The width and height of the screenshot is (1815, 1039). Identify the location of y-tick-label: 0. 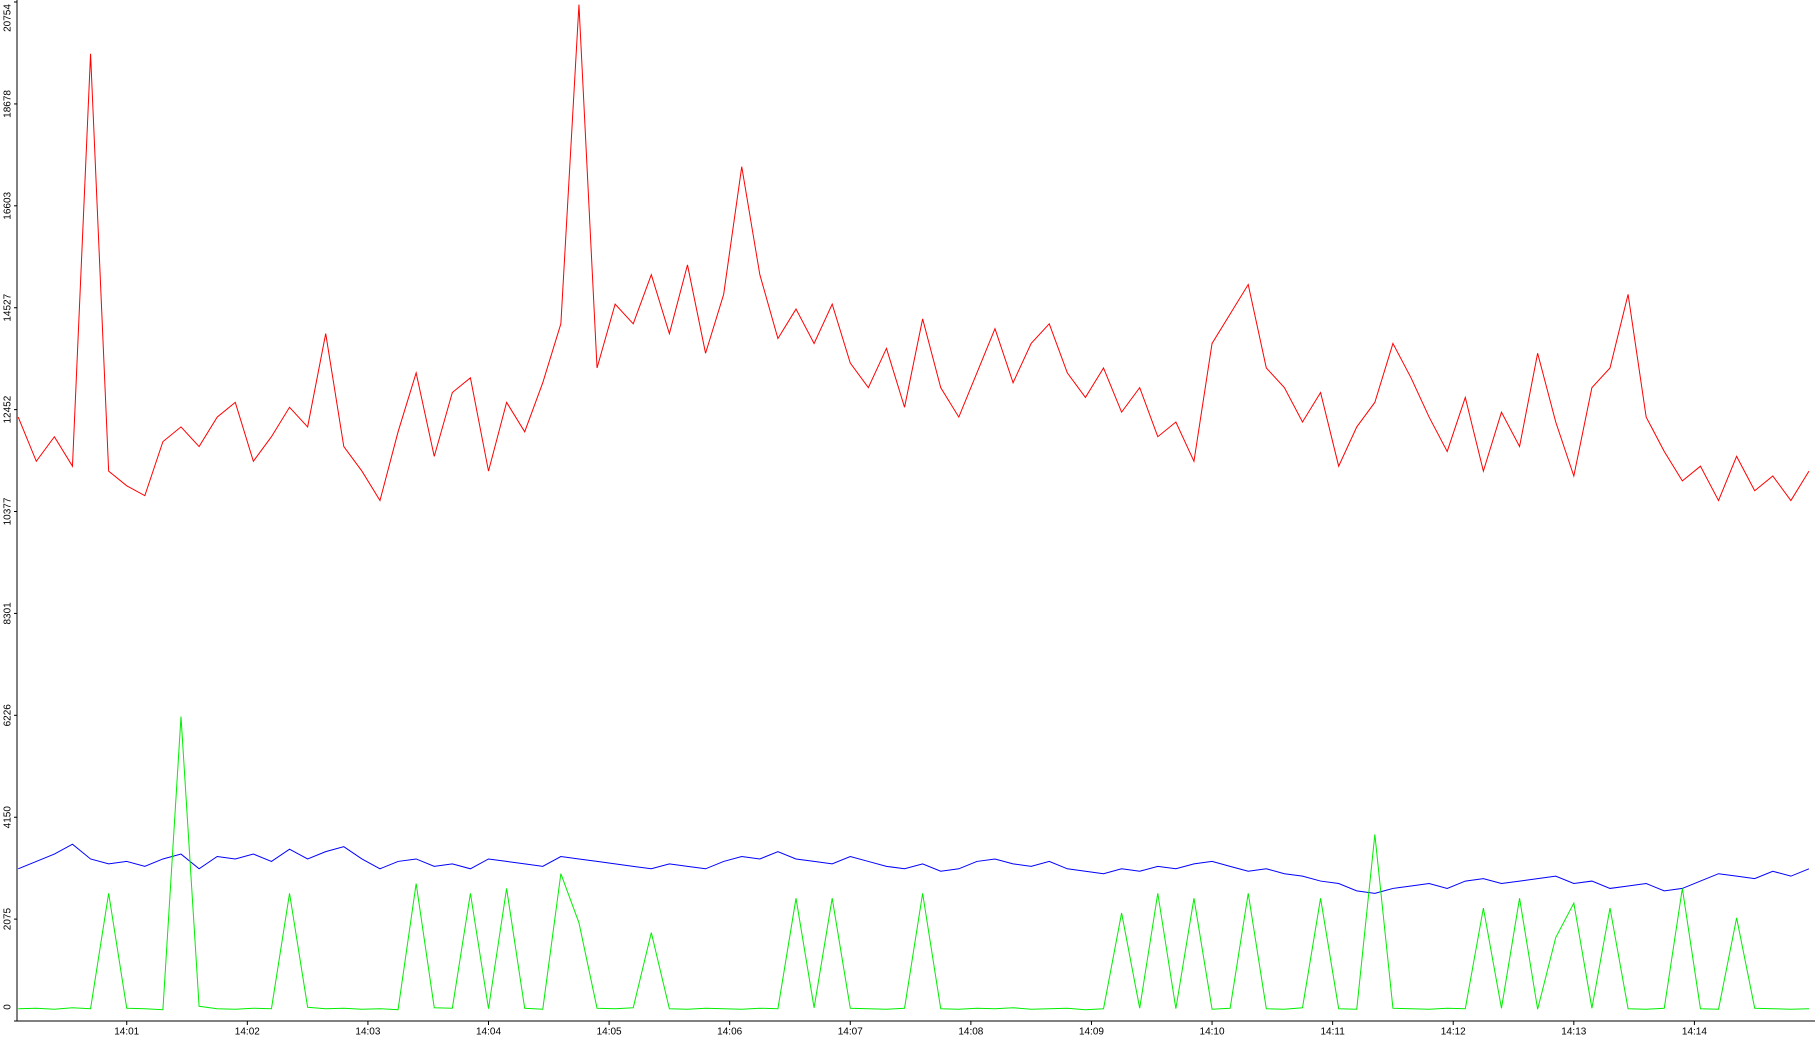
(8, 1007).